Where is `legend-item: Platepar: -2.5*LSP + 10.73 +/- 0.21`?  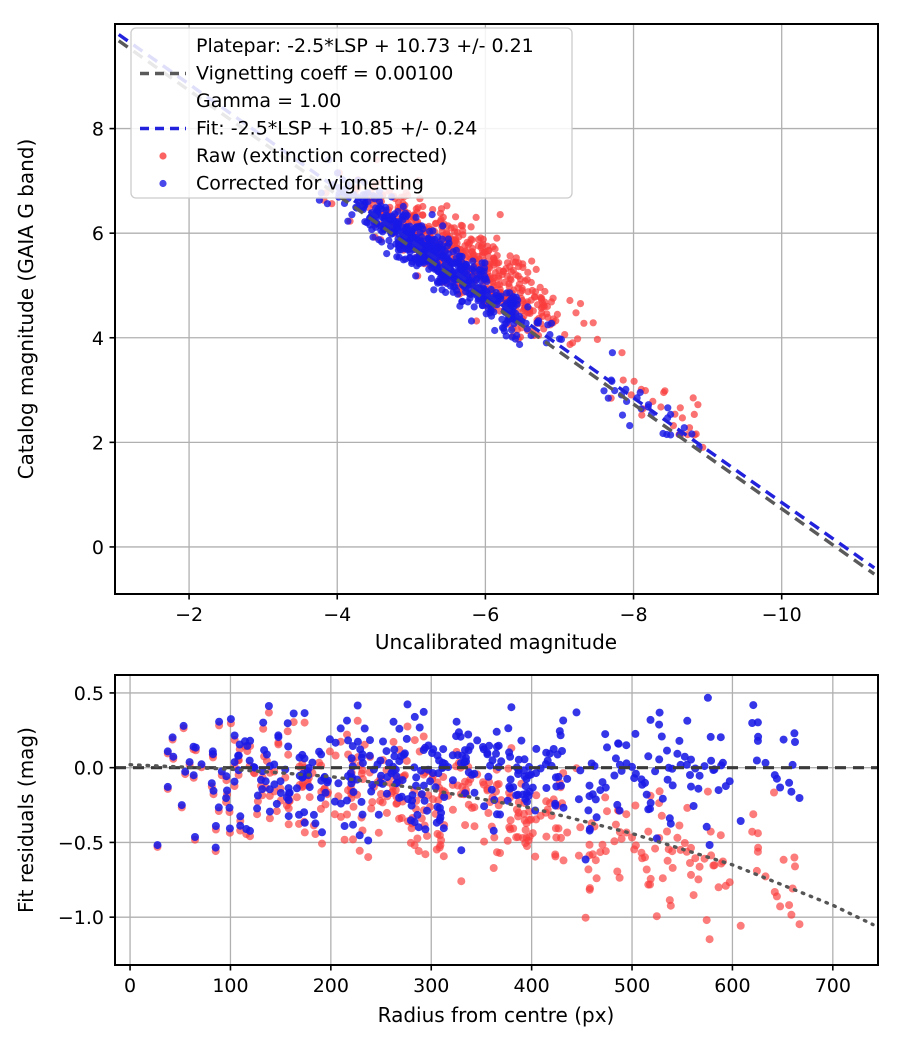 legend-item: Platepar: -2.5*LSP + 10.73 +/- 0.21 is located at coordinates (365, 46).